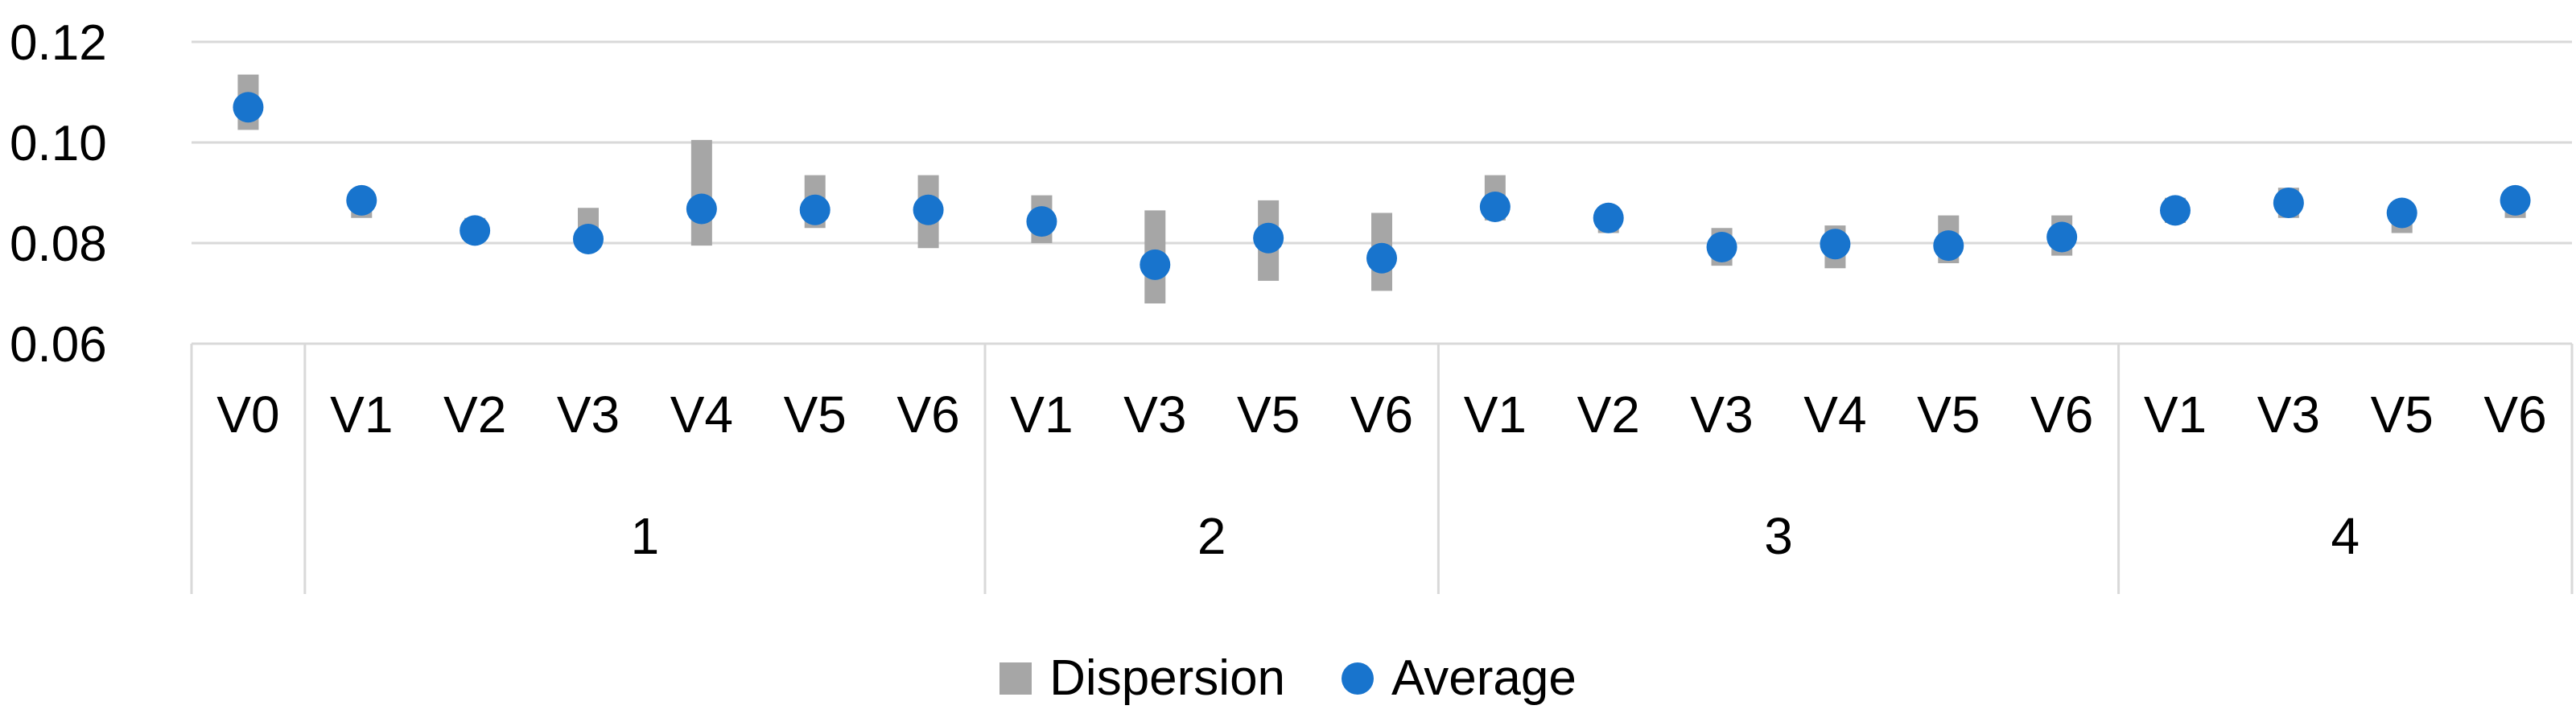 This screenshot has height=722, width=2576. I want to click on group-label: 2, so click(1211, 536).